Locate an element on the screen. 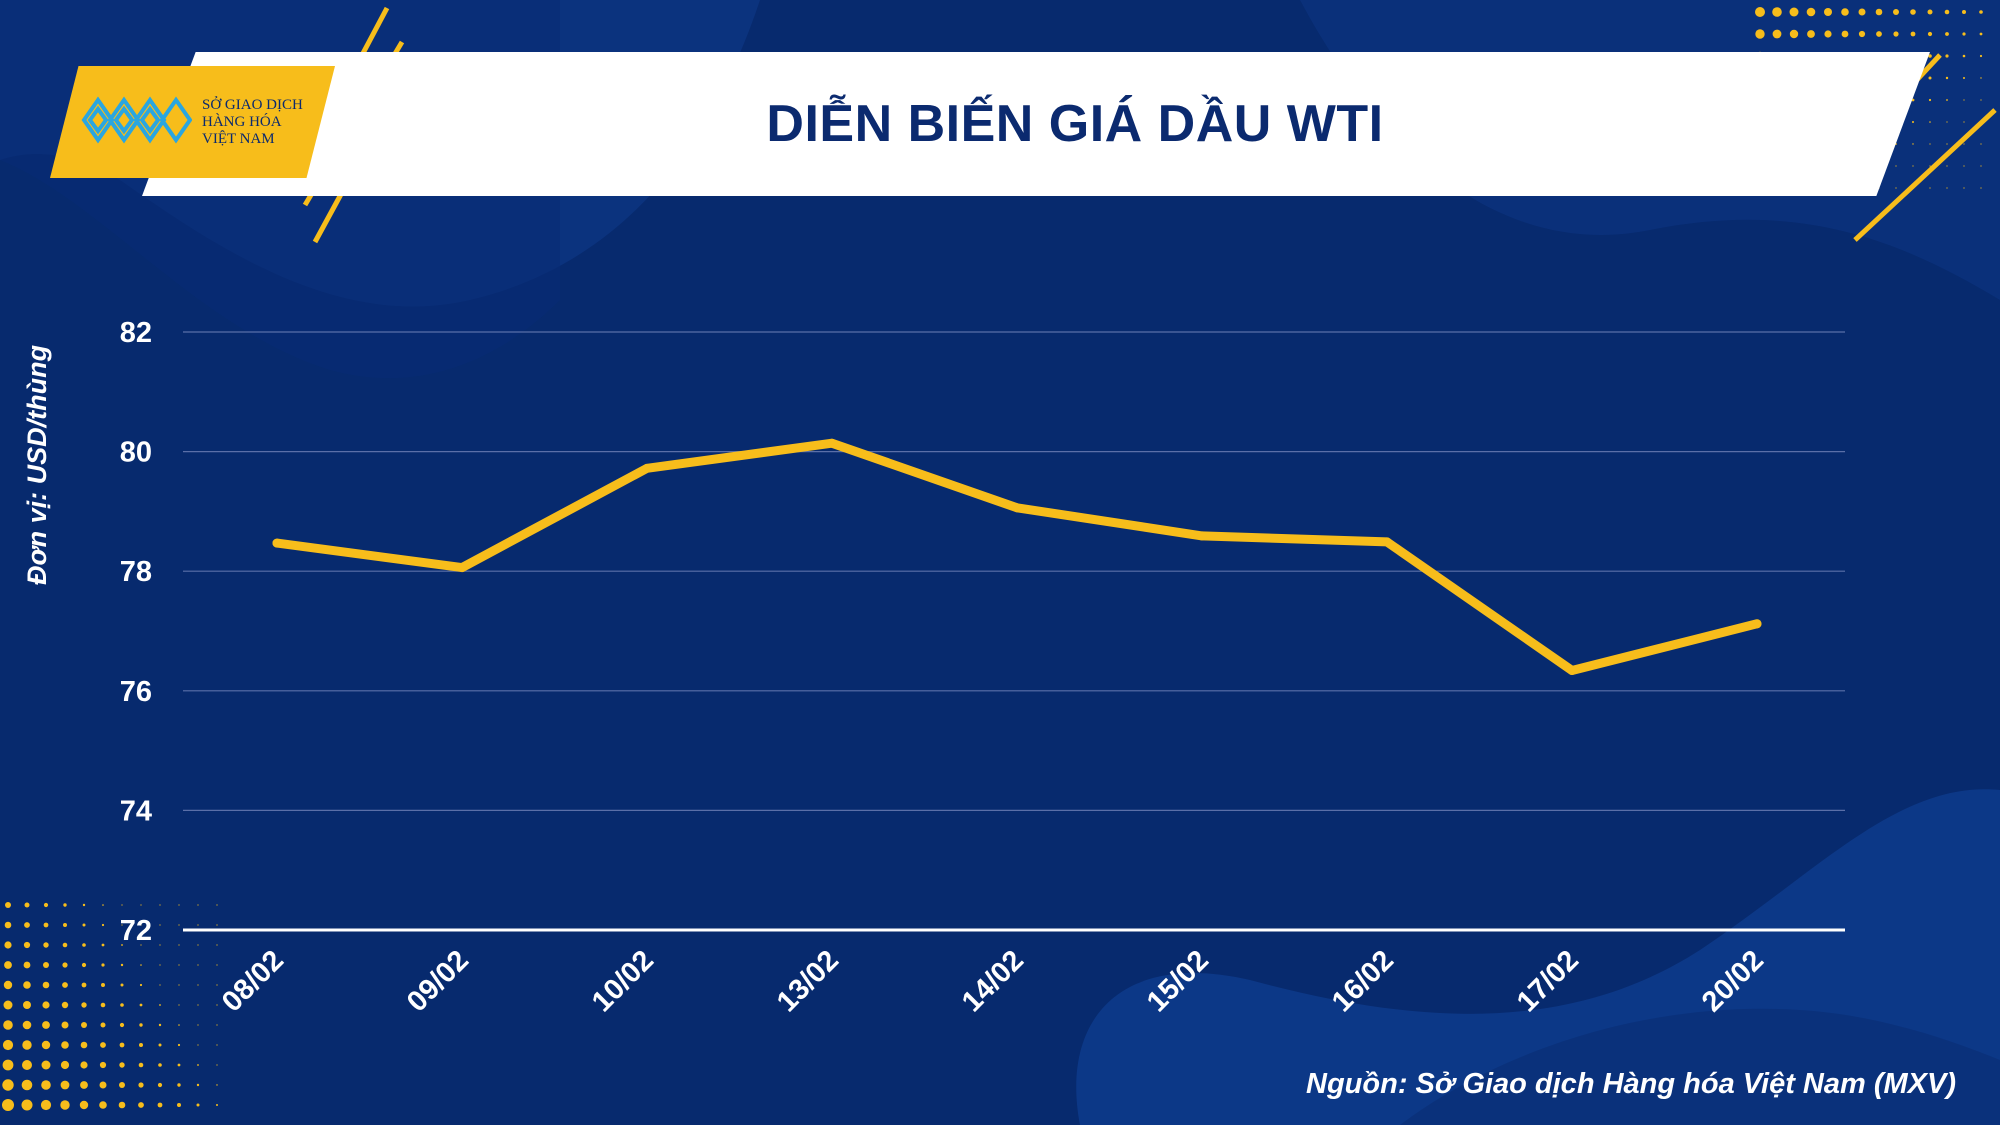 This screenshot has height=1125, width=2000. logo-line-2: HÀNG HÓA is located at coordinates (242, 122).